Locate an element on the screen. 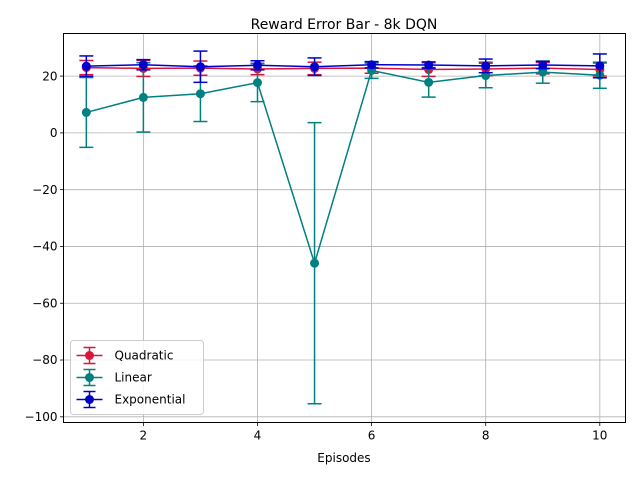 The height and width of the screenshot is (480, 640). y-tick-label: −80 is located at coordinates (44, 360).